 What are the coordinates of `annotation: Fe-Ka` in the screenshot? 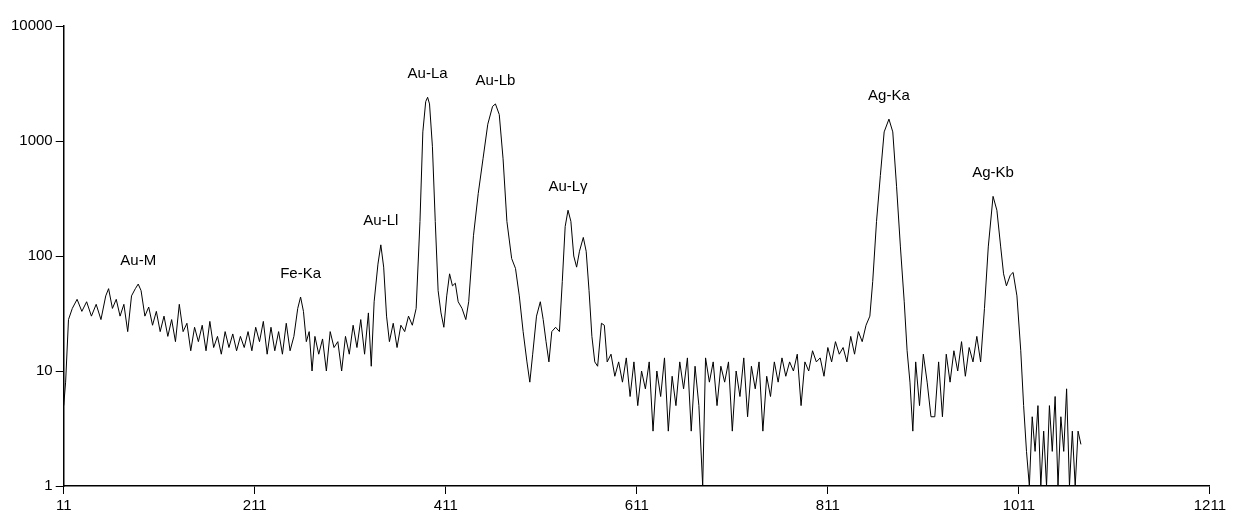 It's located at (301, 272).